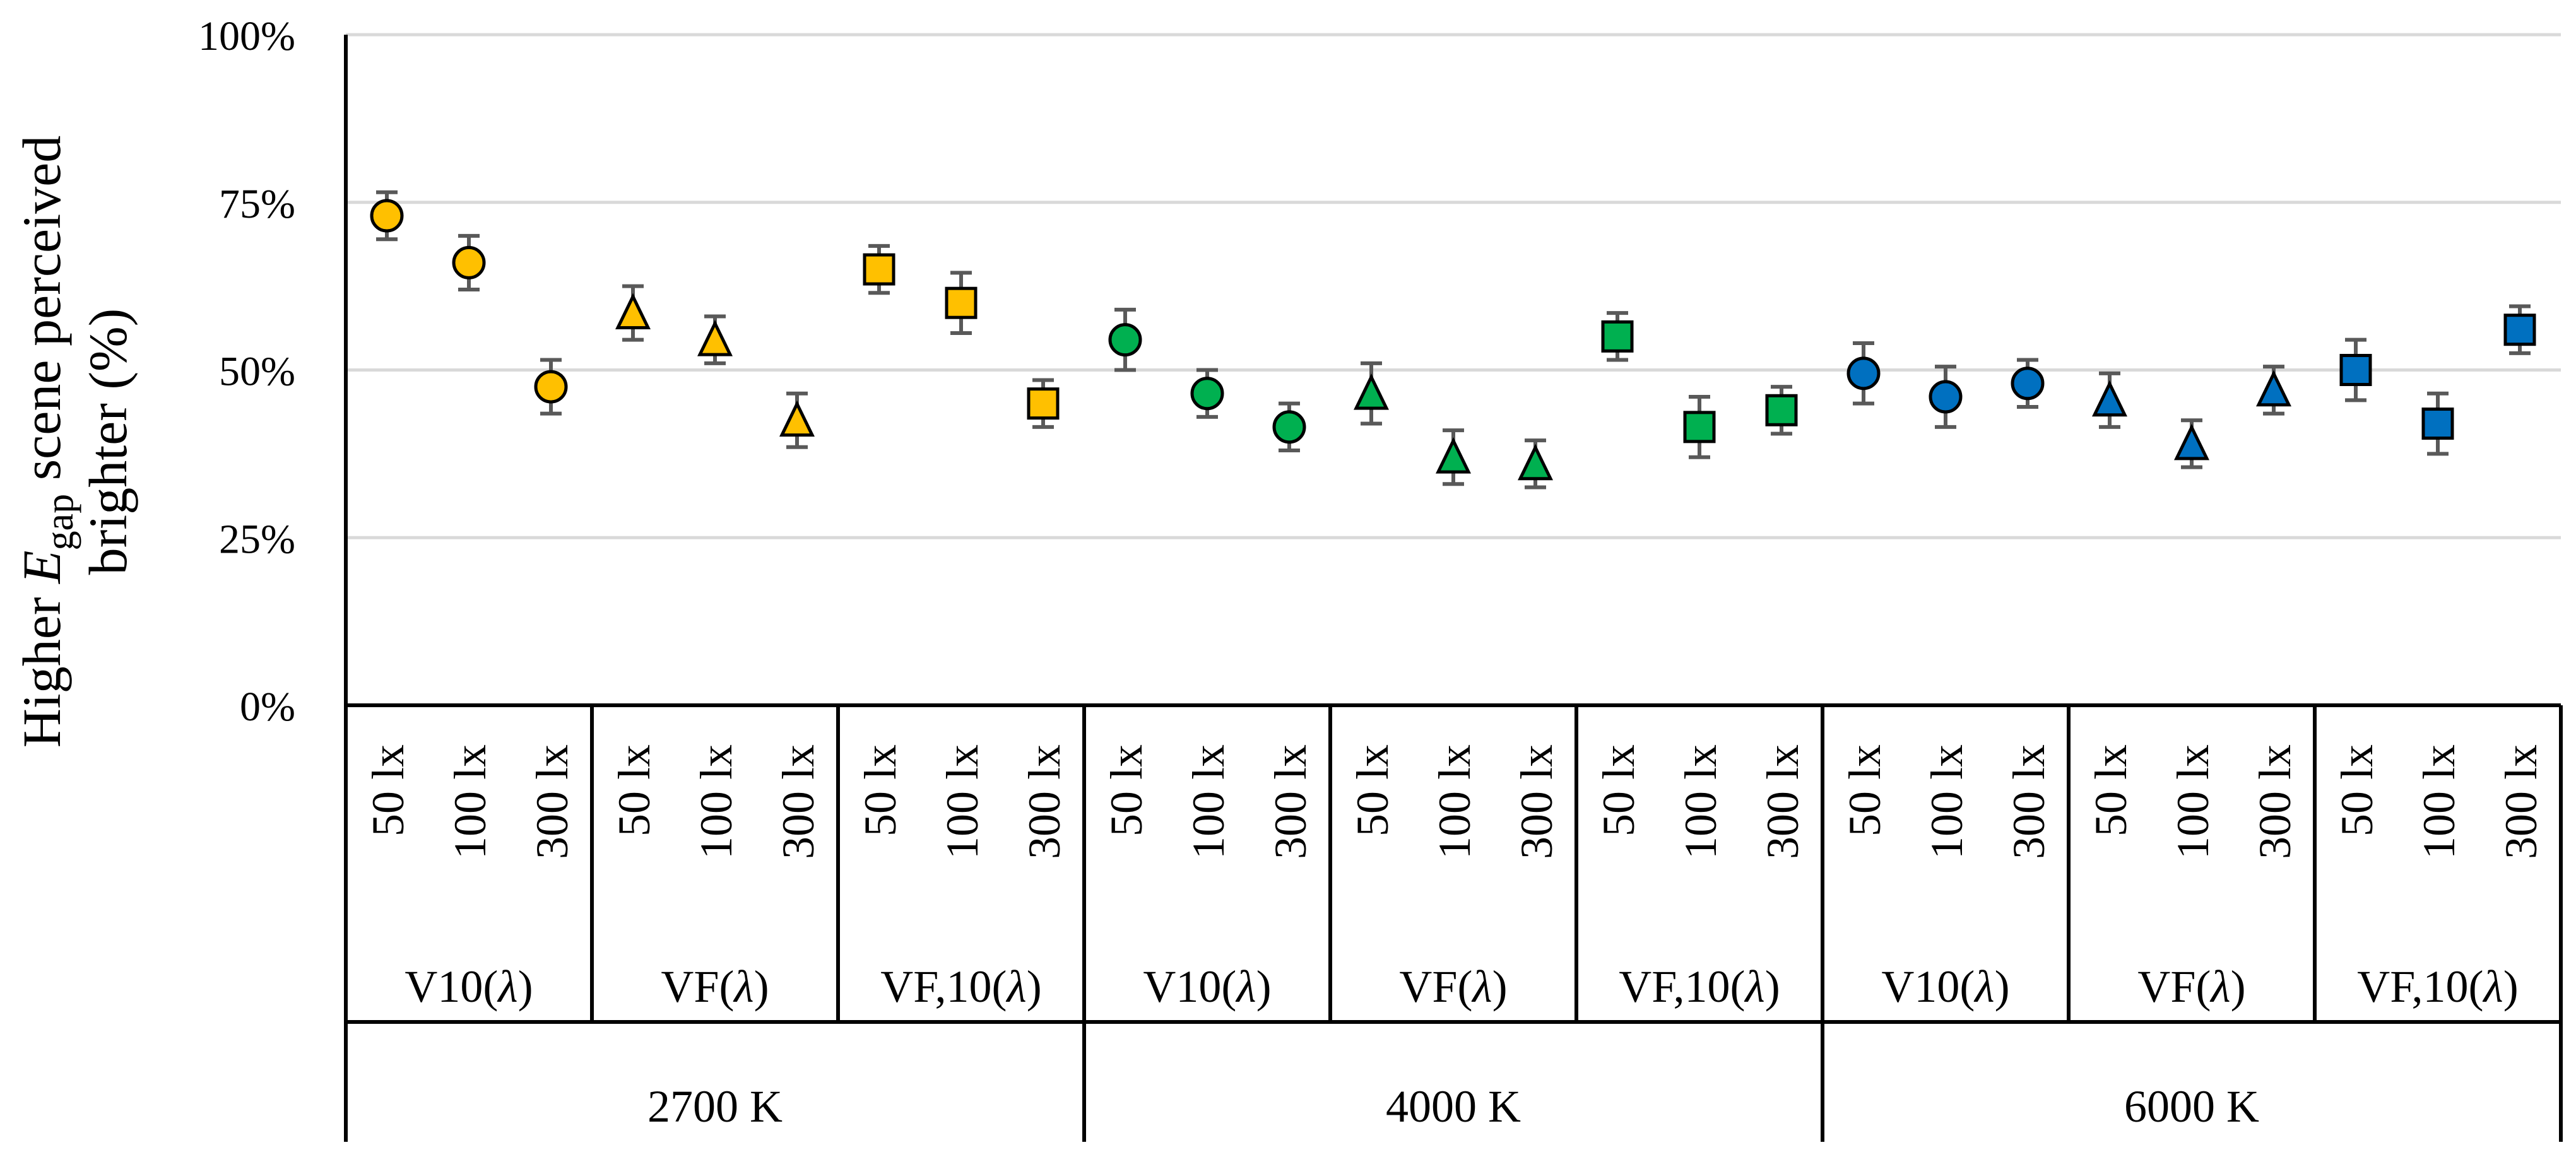 The image size is (2576, 1162). What do you see at coordinates (246, 36) in the screenshot?
I see `y-tick-label-100: 100%` at bounding box center [246, 36].